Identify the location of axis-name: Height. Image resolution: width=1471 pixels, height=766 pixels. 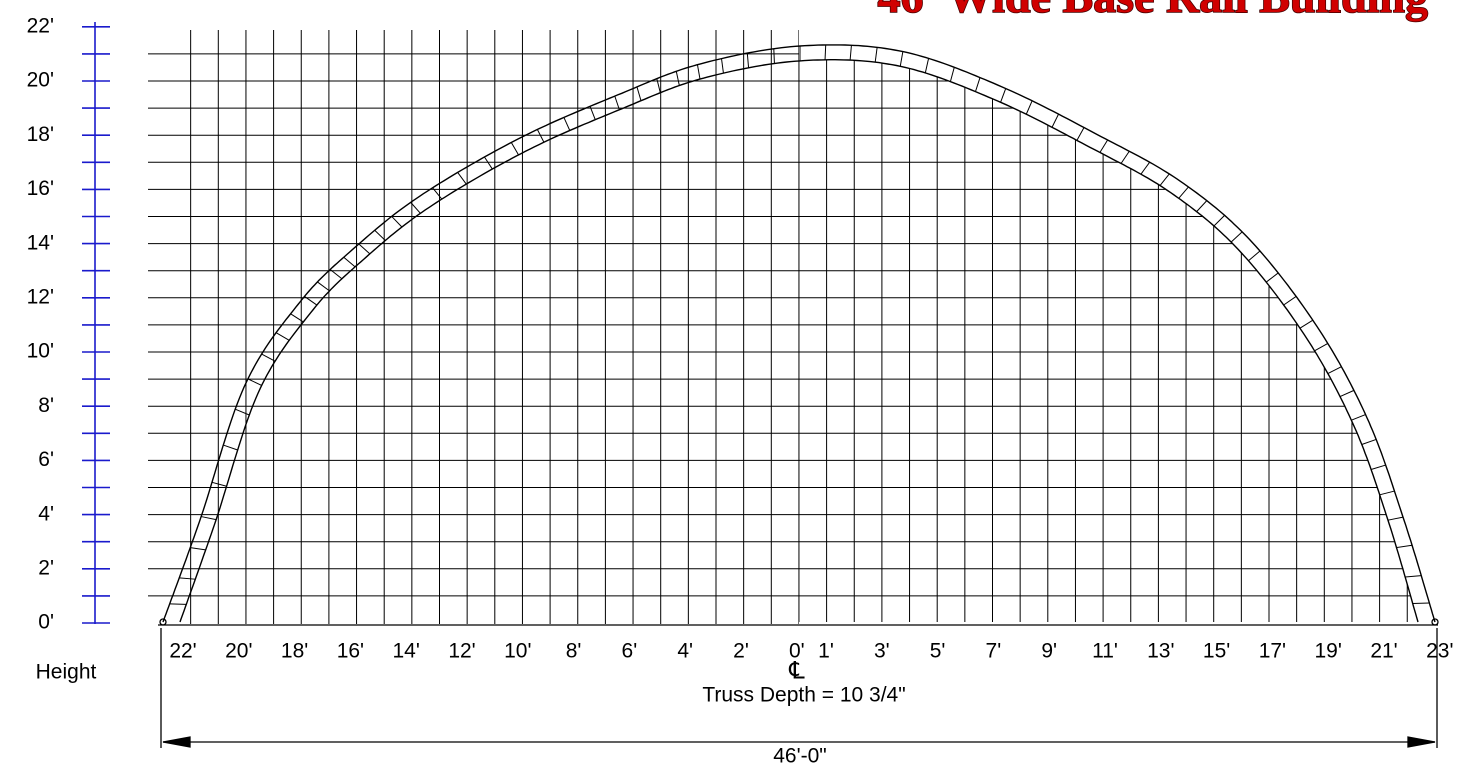
(66, 672).